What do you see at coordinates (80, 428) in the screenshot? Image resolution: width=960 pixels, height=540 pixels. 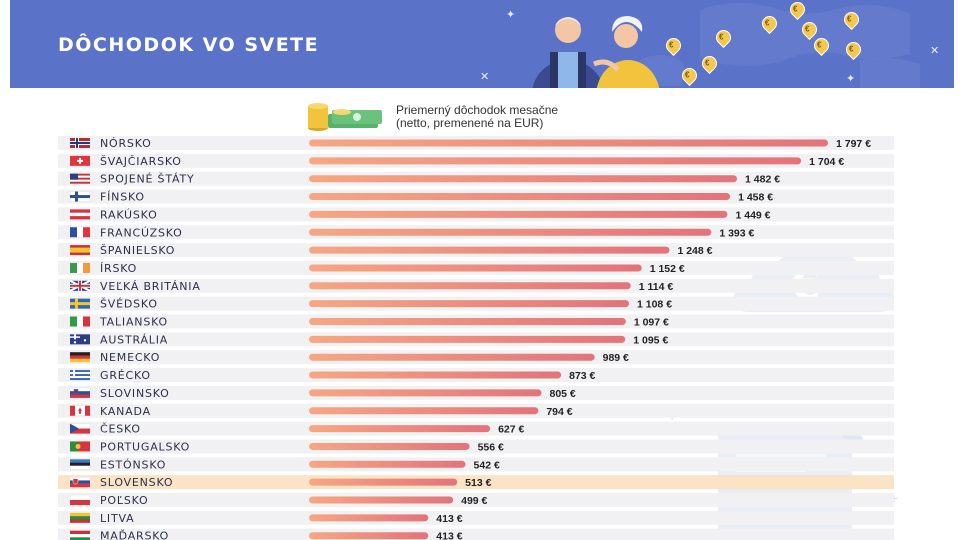 I see `flag-czechia-icon` at bounding box center [80, 428].